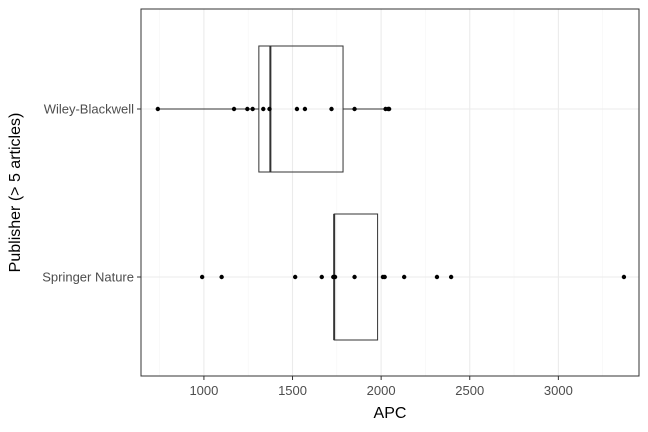  What do you see at coordinates (381, 390) in the screenshot?
I see `x-tick-label: 2000` at bounding box center [381, 390].